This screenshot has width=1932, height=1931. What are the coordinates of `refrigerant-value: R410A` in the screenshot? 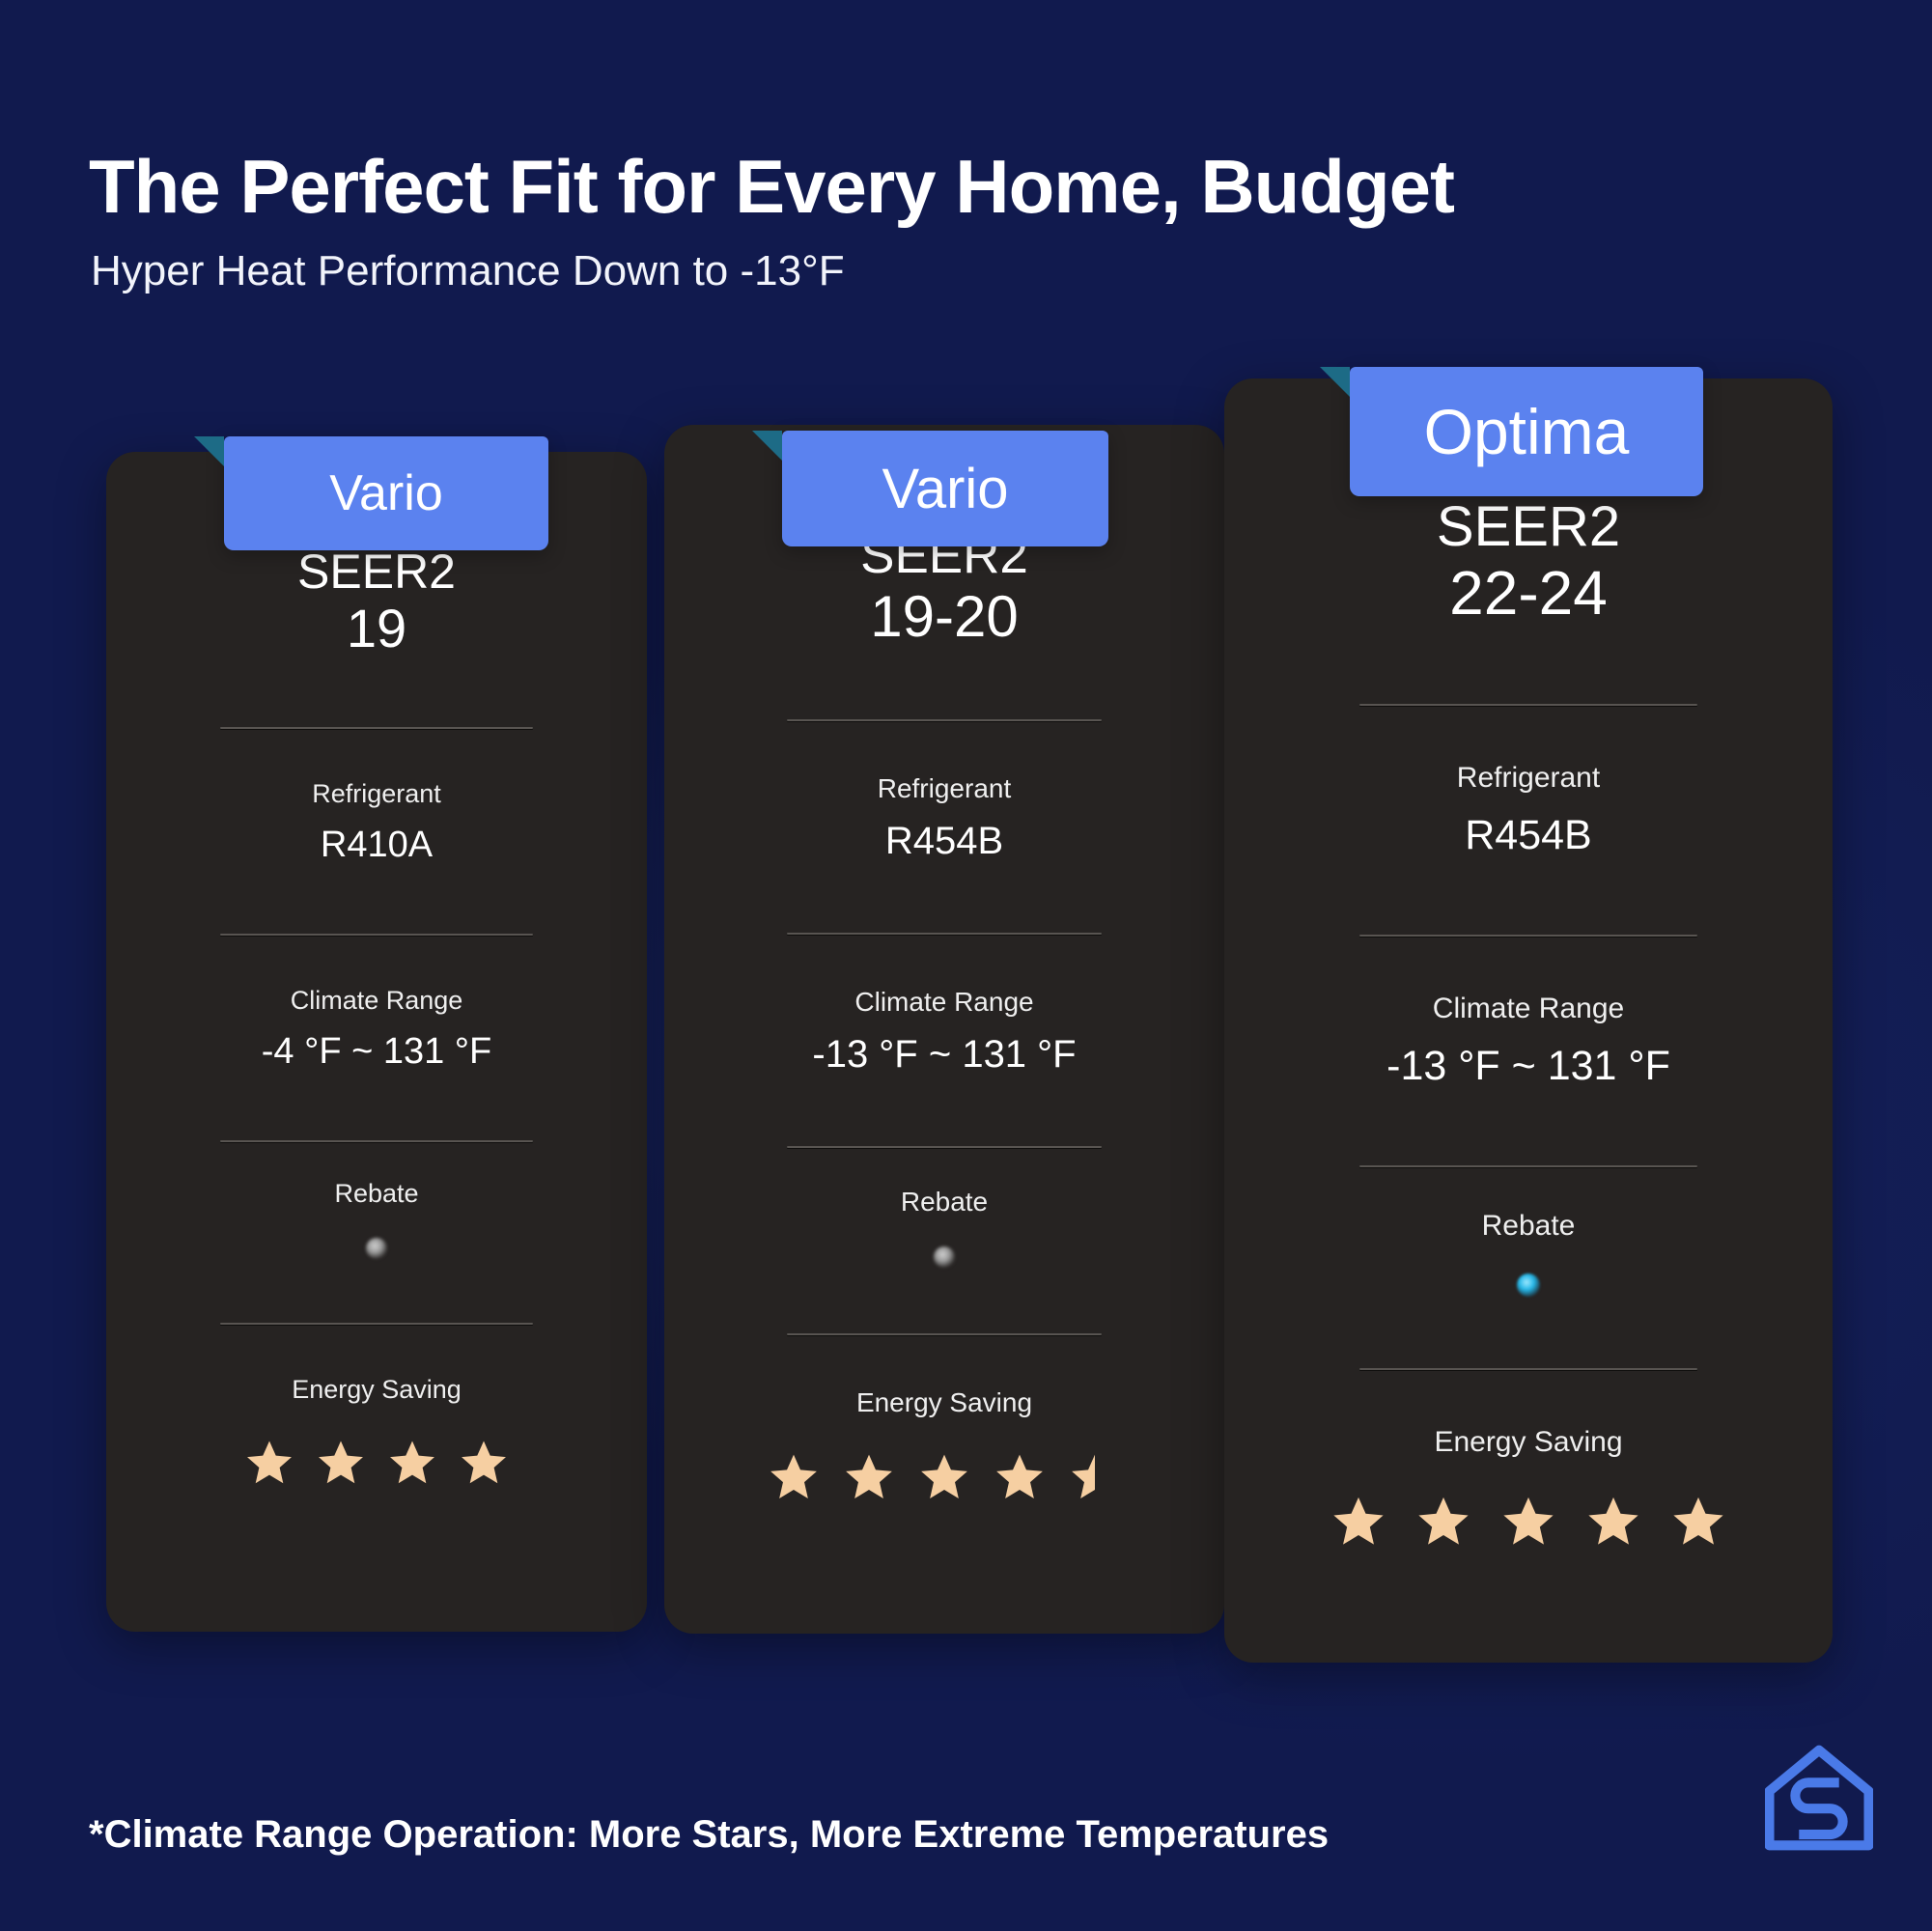 It's located at (377, 844).